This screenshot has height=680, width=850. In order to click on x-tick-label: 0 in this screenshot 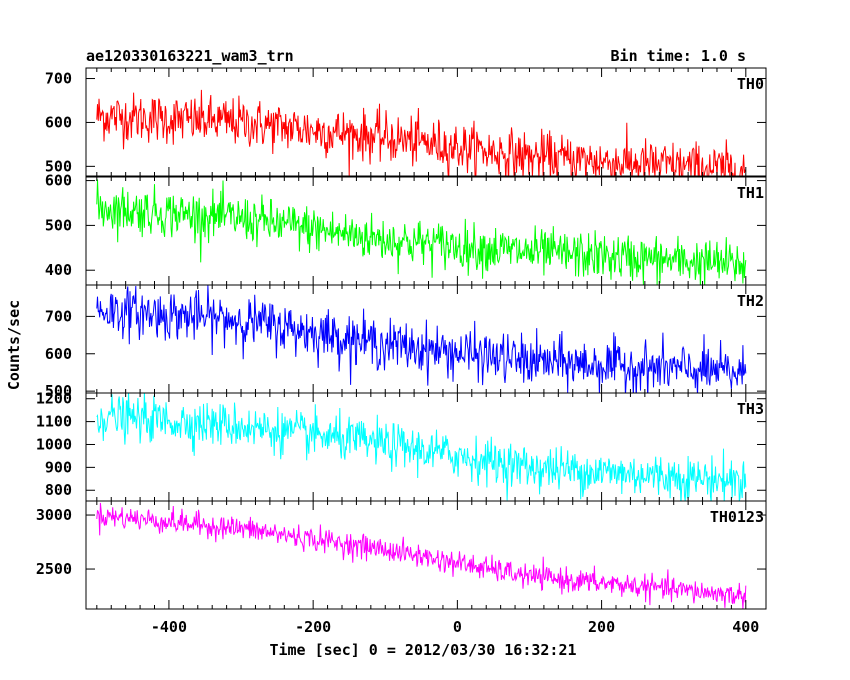, I will do `click(457, 627)`.